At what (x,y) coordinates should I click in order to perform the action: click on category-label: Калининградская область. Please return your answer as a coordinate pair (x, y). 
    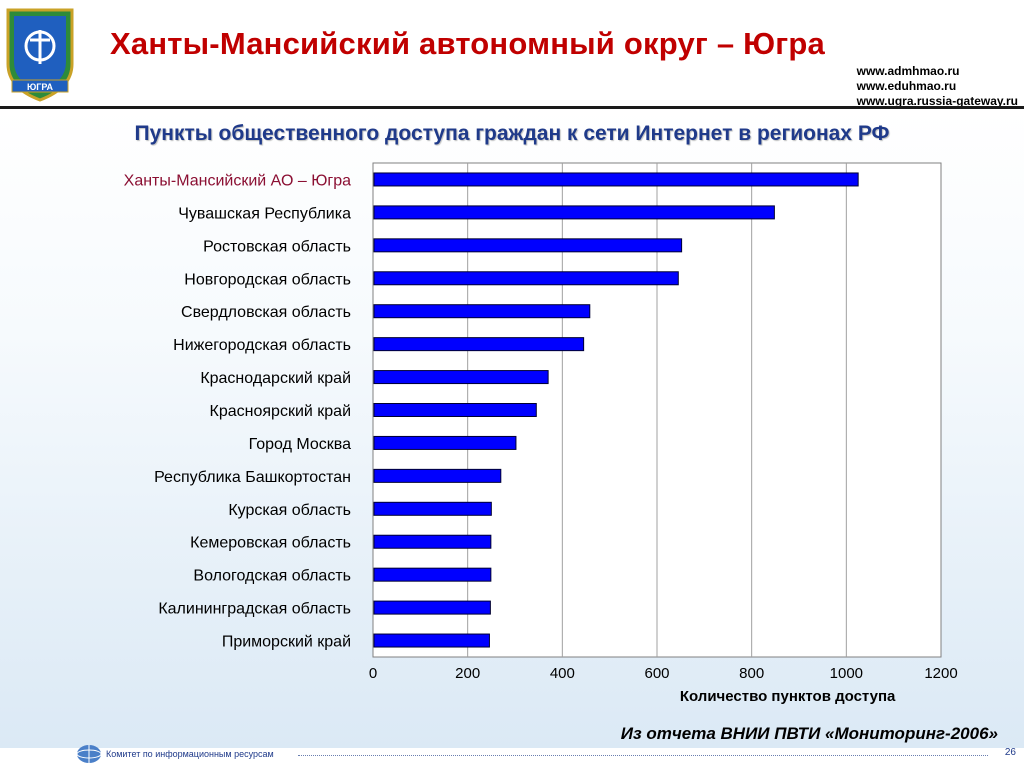
    Looking at the image, I should click on (254, 609).